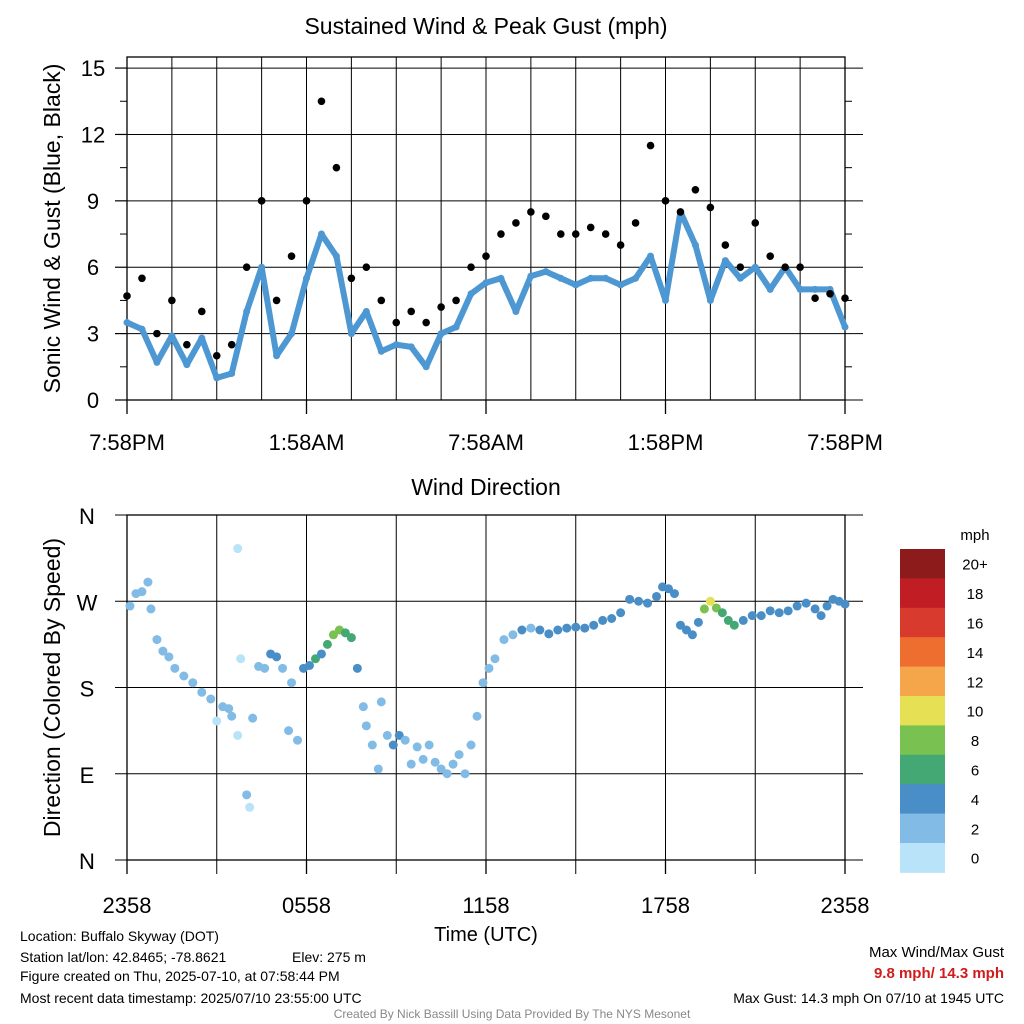  Describe the element at coordinates (485, 905) in the screenshot. I see `bottom-x-tick-label: 1158` at that location.